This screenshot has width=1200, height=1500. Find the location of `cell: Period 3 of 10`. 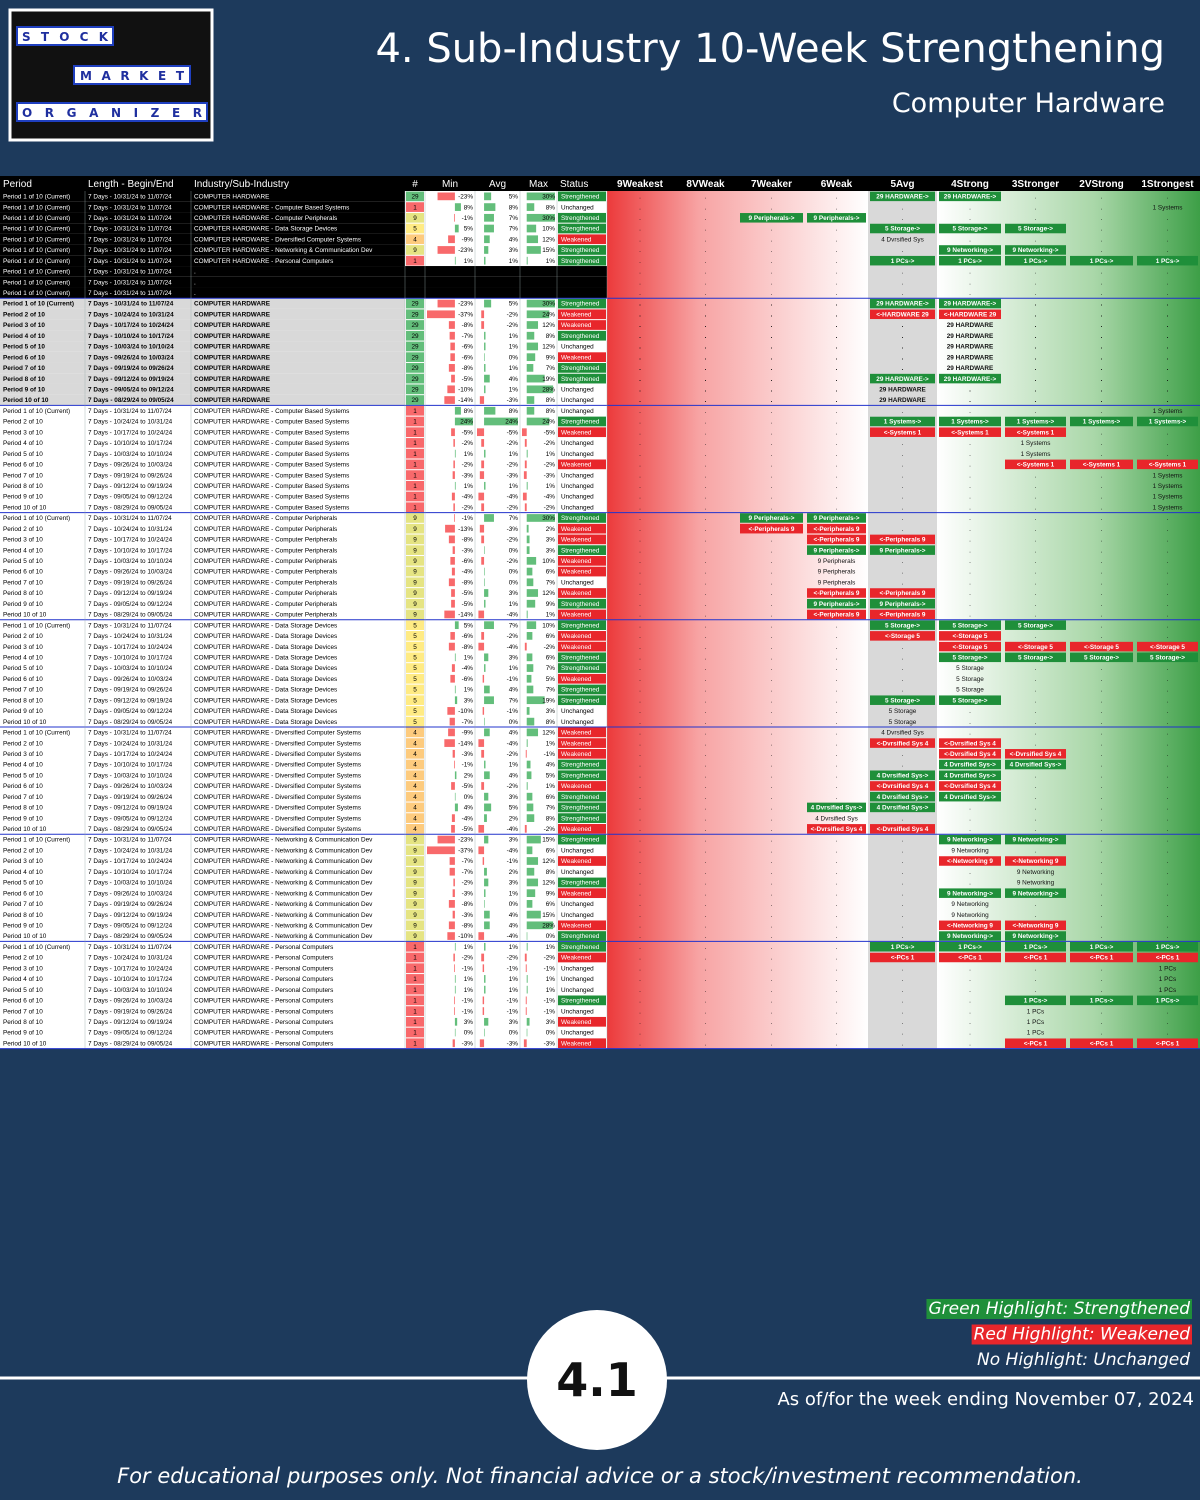

cell: Period 3 of 10 is located at coordinates (23, 968).